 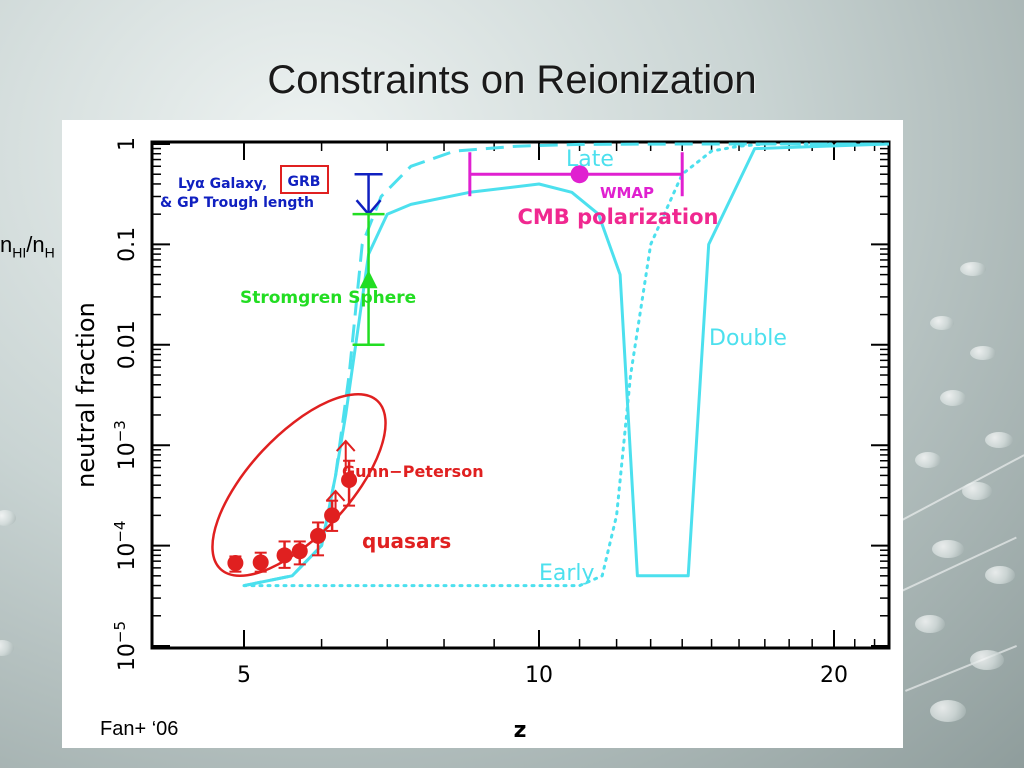 What do you see at coordinates (27, 246) in the screenshot?
I see `hydrogen-fraction-label: nHI/nH` at bounding box center [27, 246].